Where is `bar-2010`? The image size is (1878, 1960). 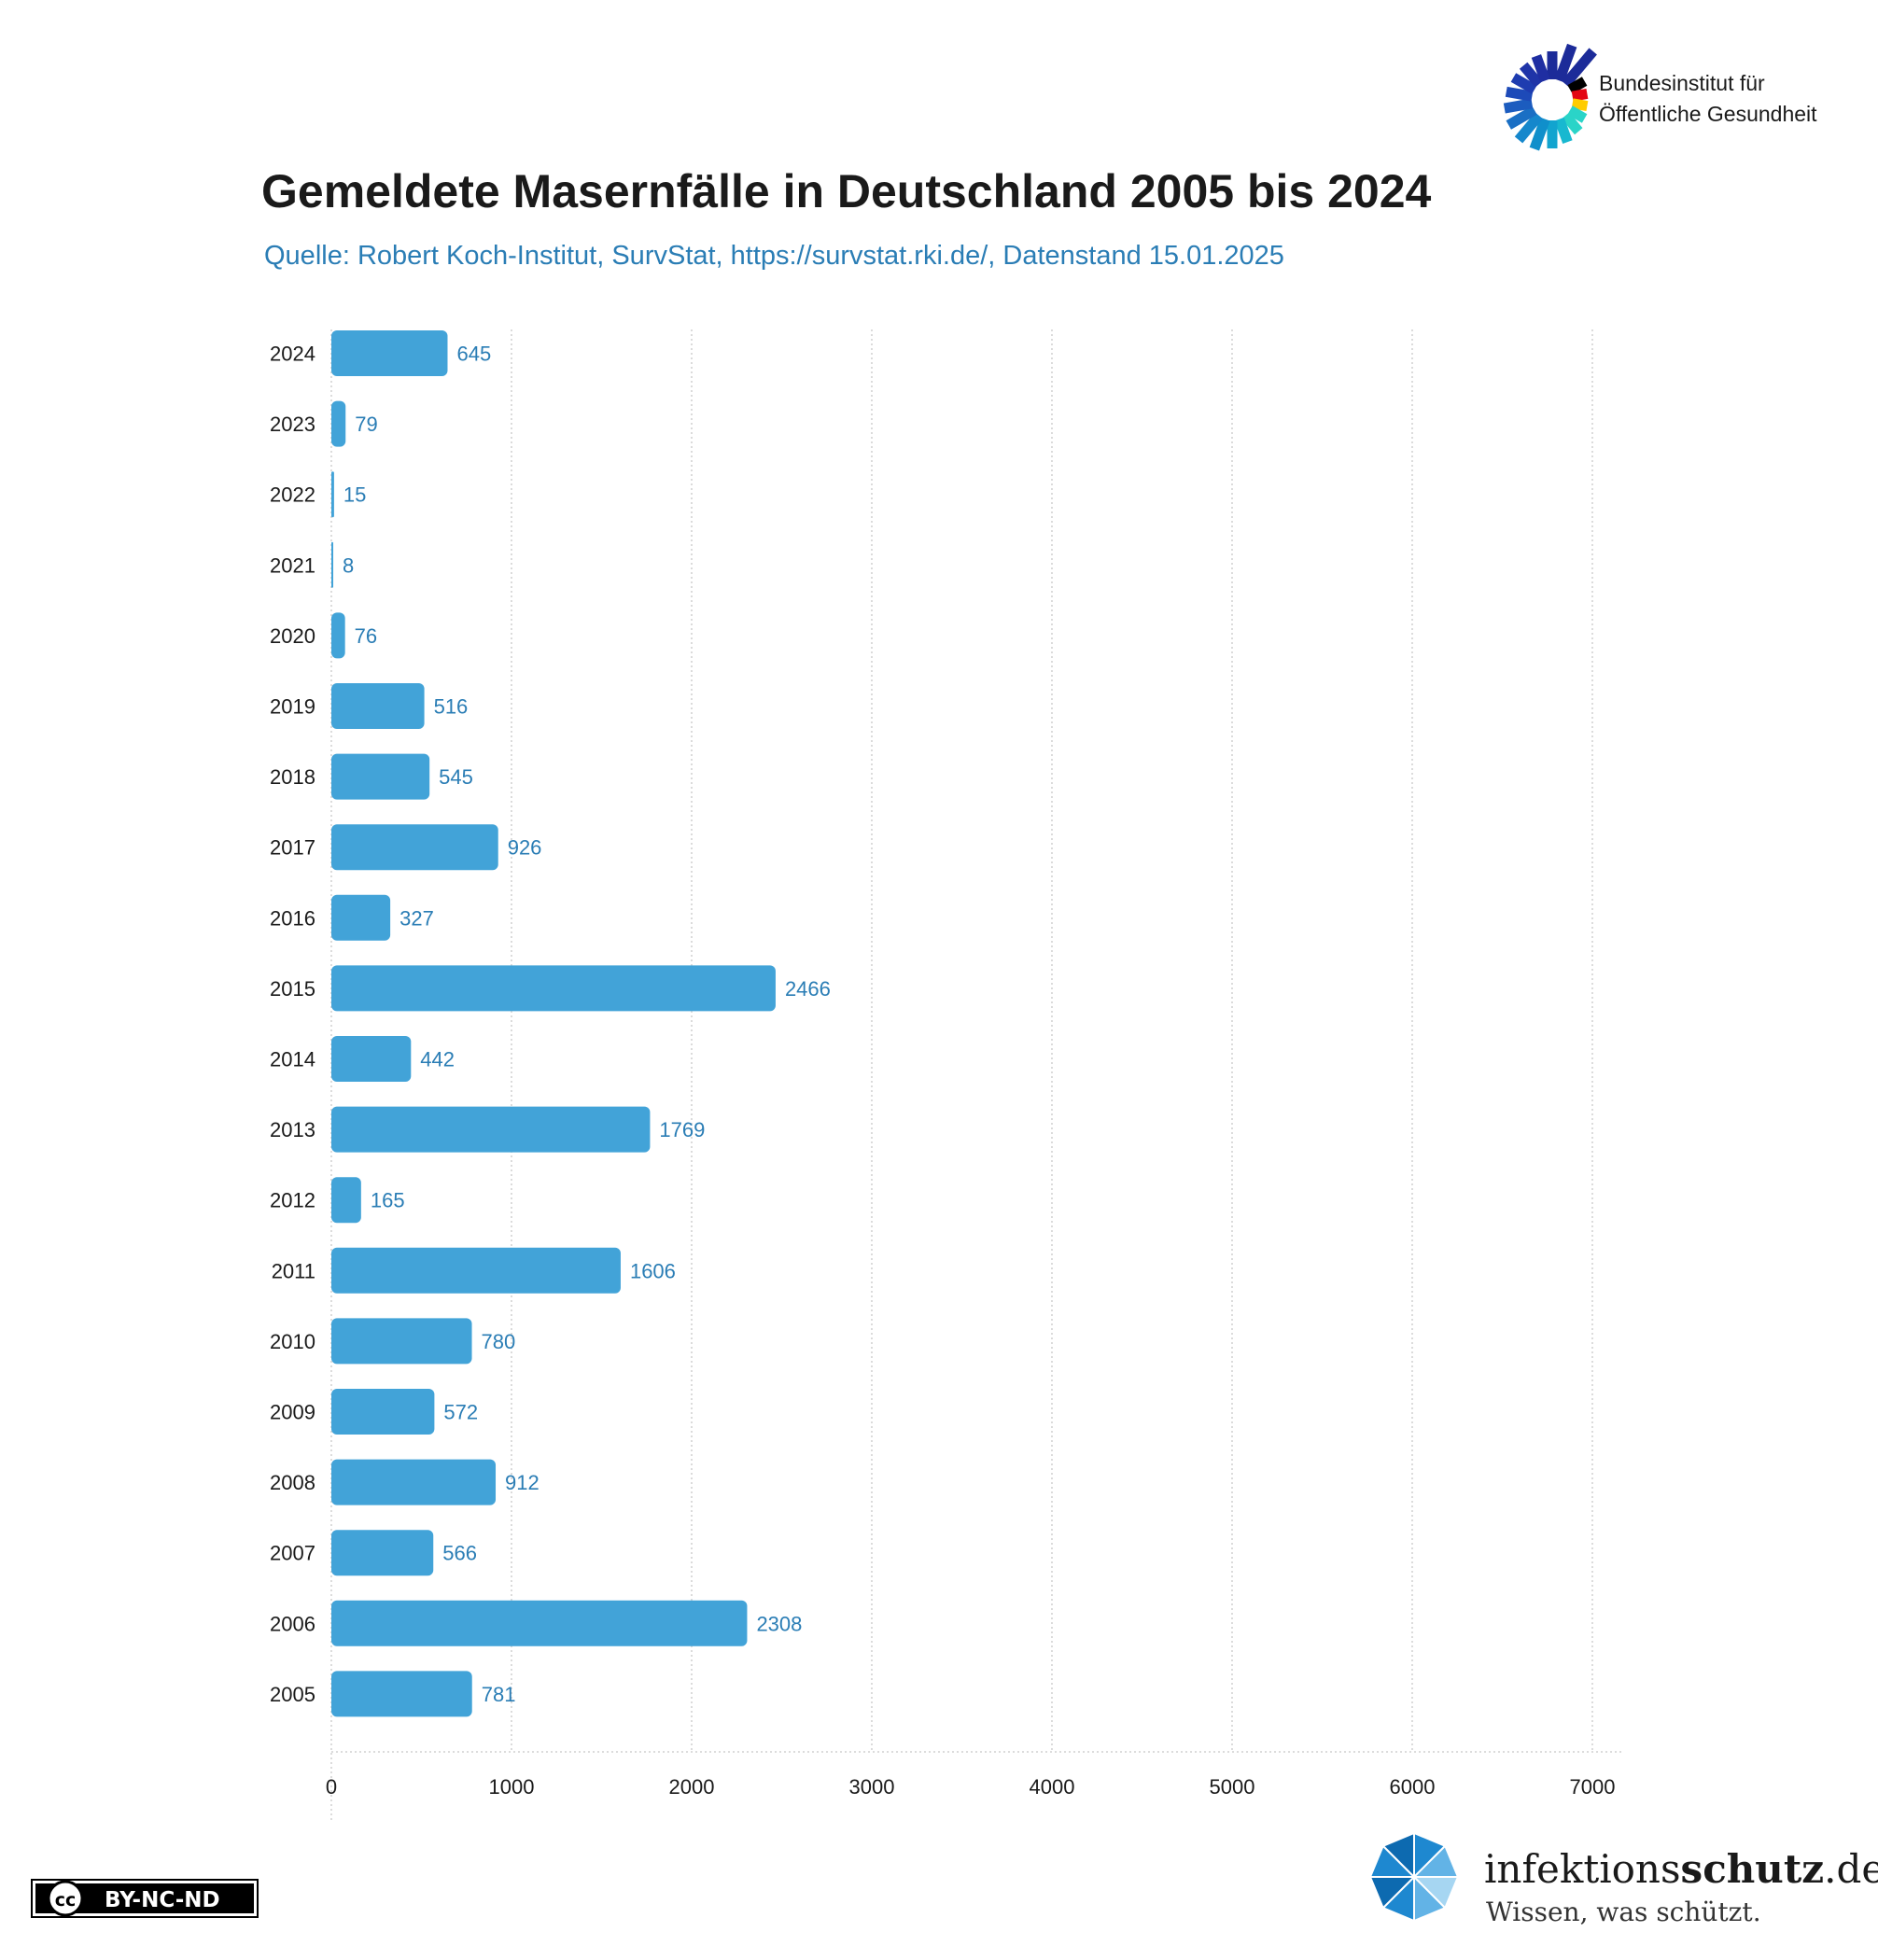
bar-2010 is located at coordinates (402, 1341).